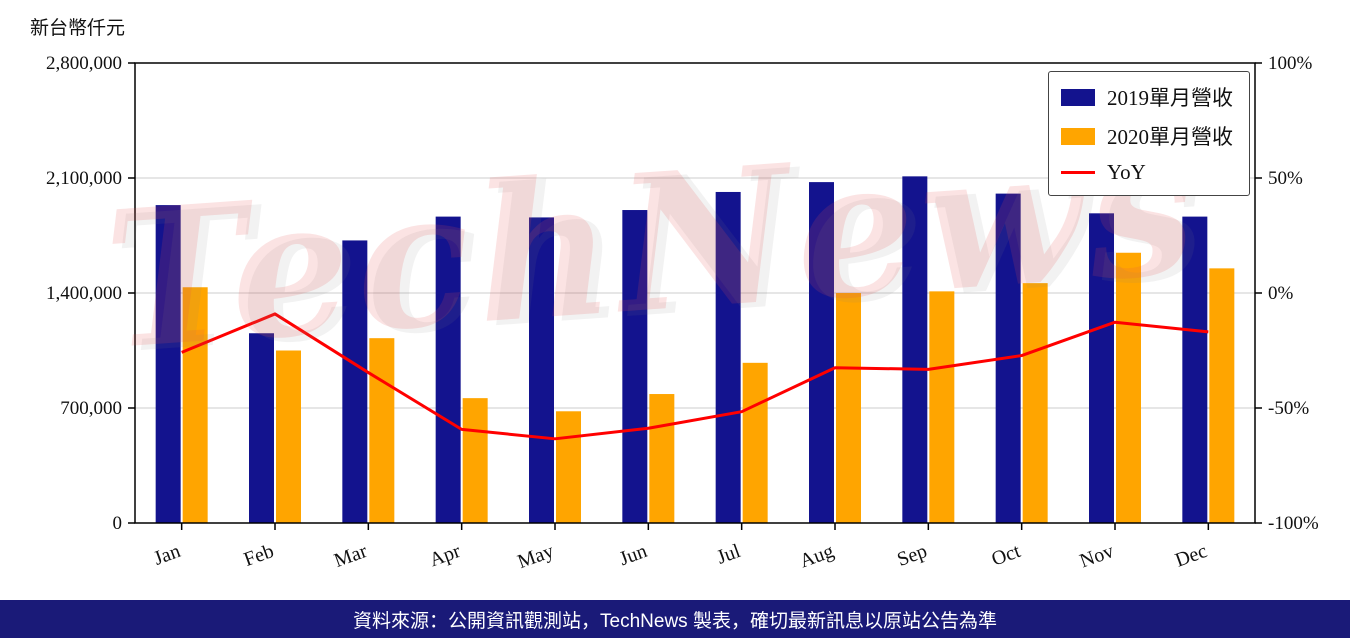 The height and width of the screenshot is (638, 1350). Describe the element at coordinates (1288, 408) in the screenshot. I see `right-axis-tick-label: -50%` at that location.